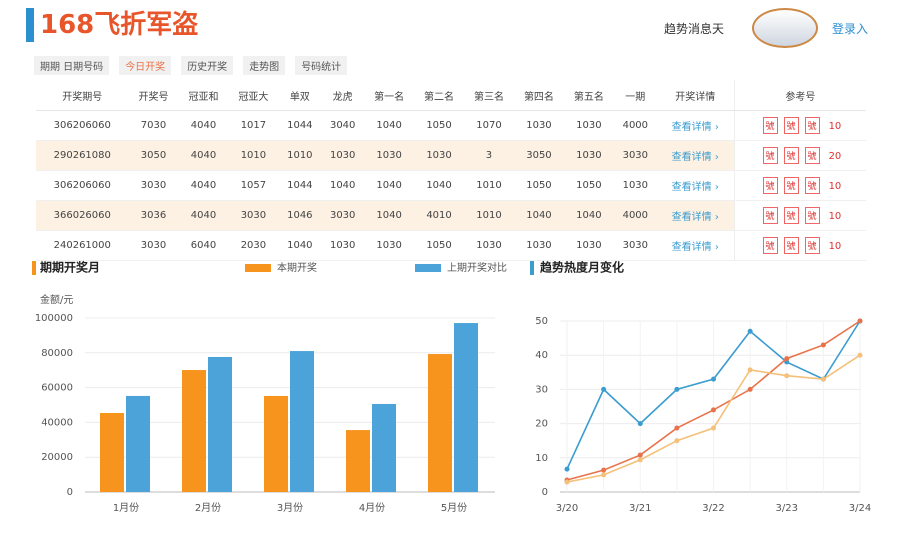 The image size is (900, 540). I want to click on count: 20, so click(835, 156).